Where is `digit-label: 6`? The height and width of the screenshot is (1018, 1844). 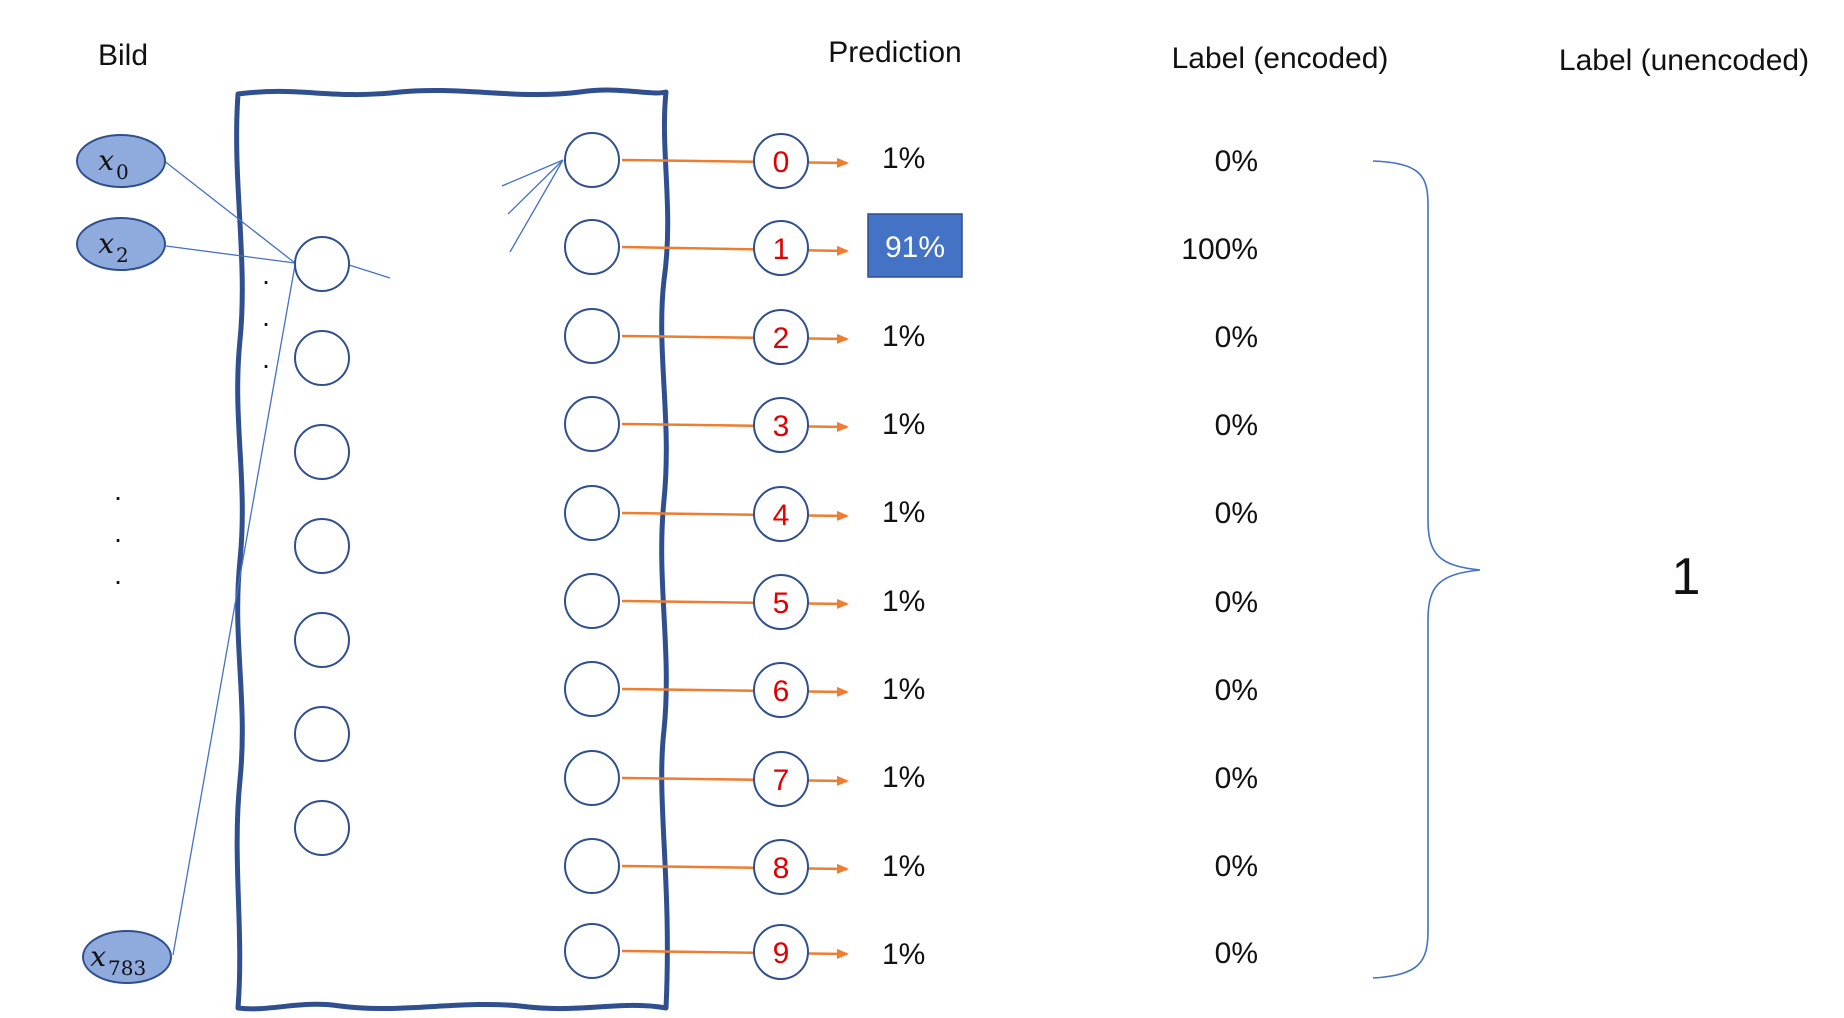
digit-label: 6 is located at coordinates (781, 691).